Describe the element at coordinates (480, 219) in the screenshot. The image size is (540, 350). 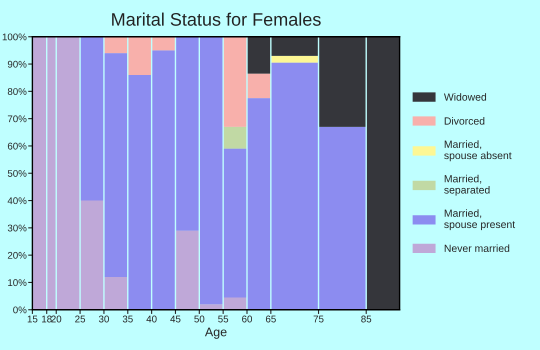
I see `legend-label: Married, spouse present` at that location.